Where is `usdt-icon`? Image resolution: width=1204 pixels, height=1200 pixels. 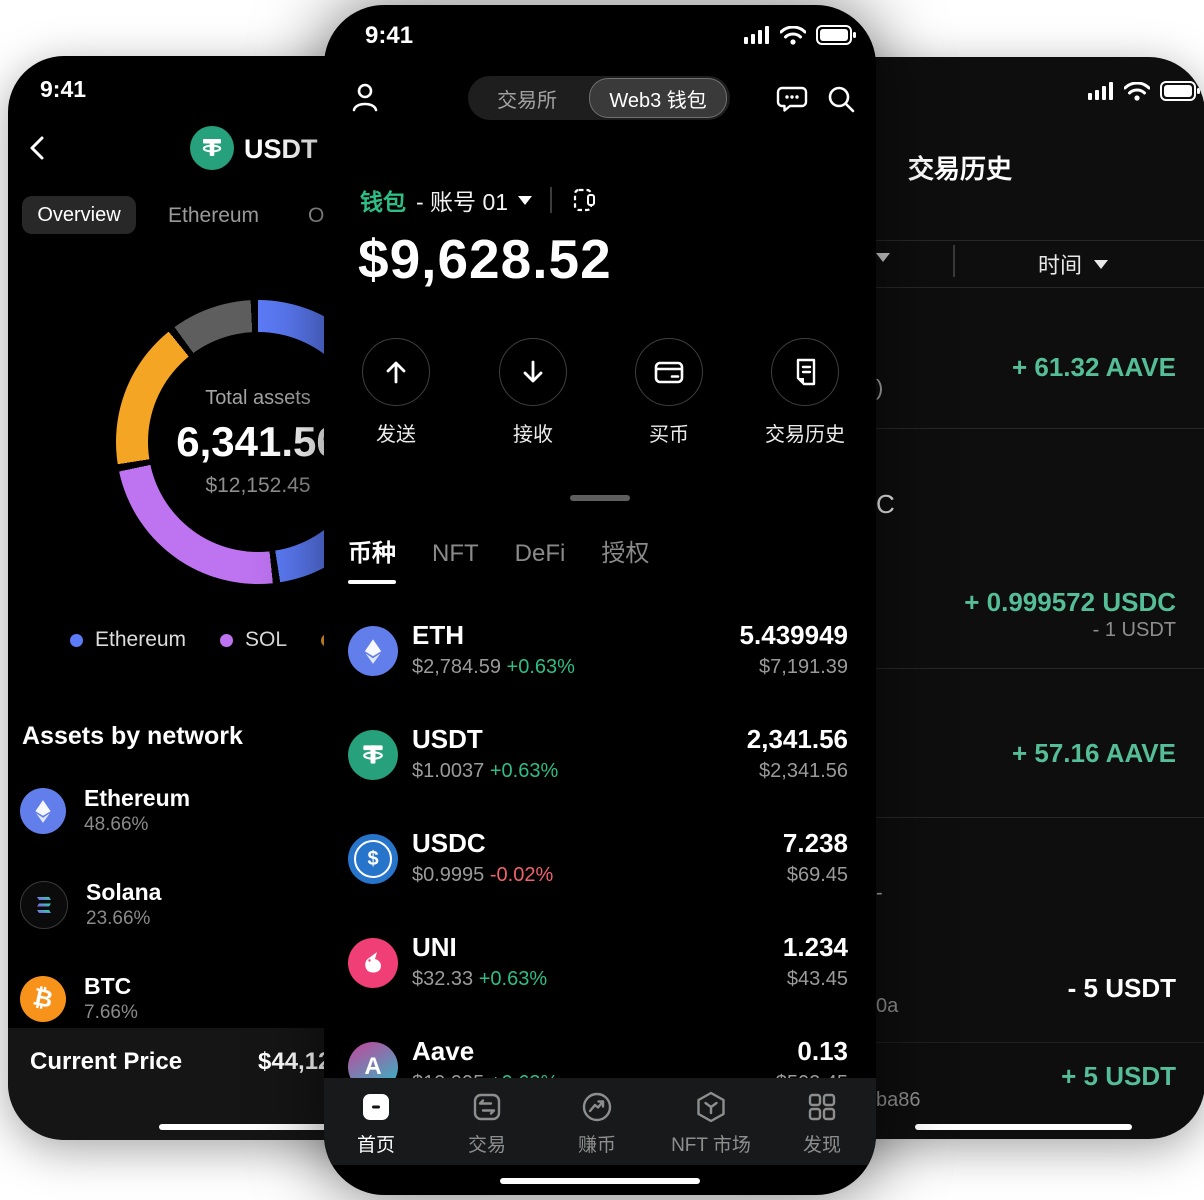 usdt-icon is located at coordinates (373, 755).